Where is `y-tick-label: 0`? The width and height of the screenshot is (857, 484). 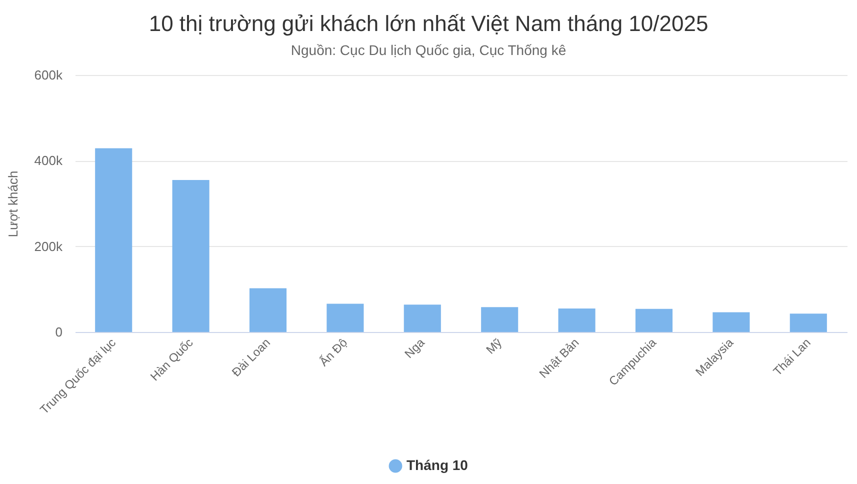 y-tick-label: 0 is located at coordinates (58, 332).